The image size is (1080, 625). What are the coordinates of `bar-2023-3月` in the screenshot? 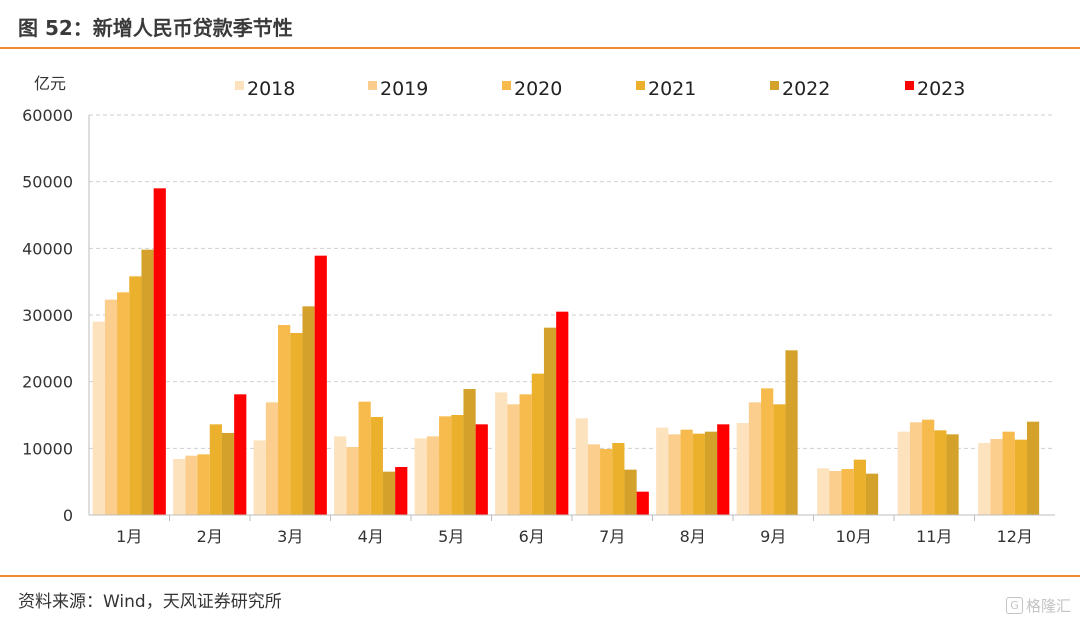 It's located at (320, 385).